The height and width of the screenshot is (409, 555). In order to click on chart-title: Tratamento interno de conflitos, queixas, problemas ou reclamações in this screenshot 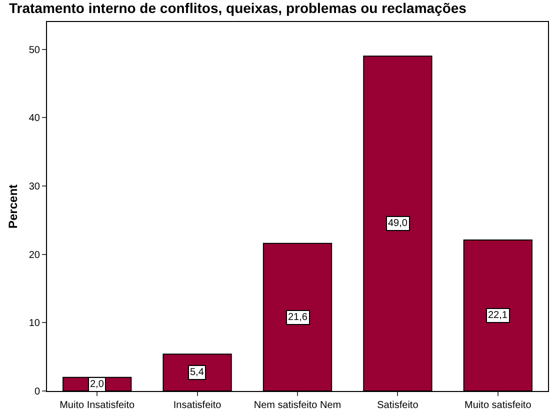, I will do `click(238, 8)`.